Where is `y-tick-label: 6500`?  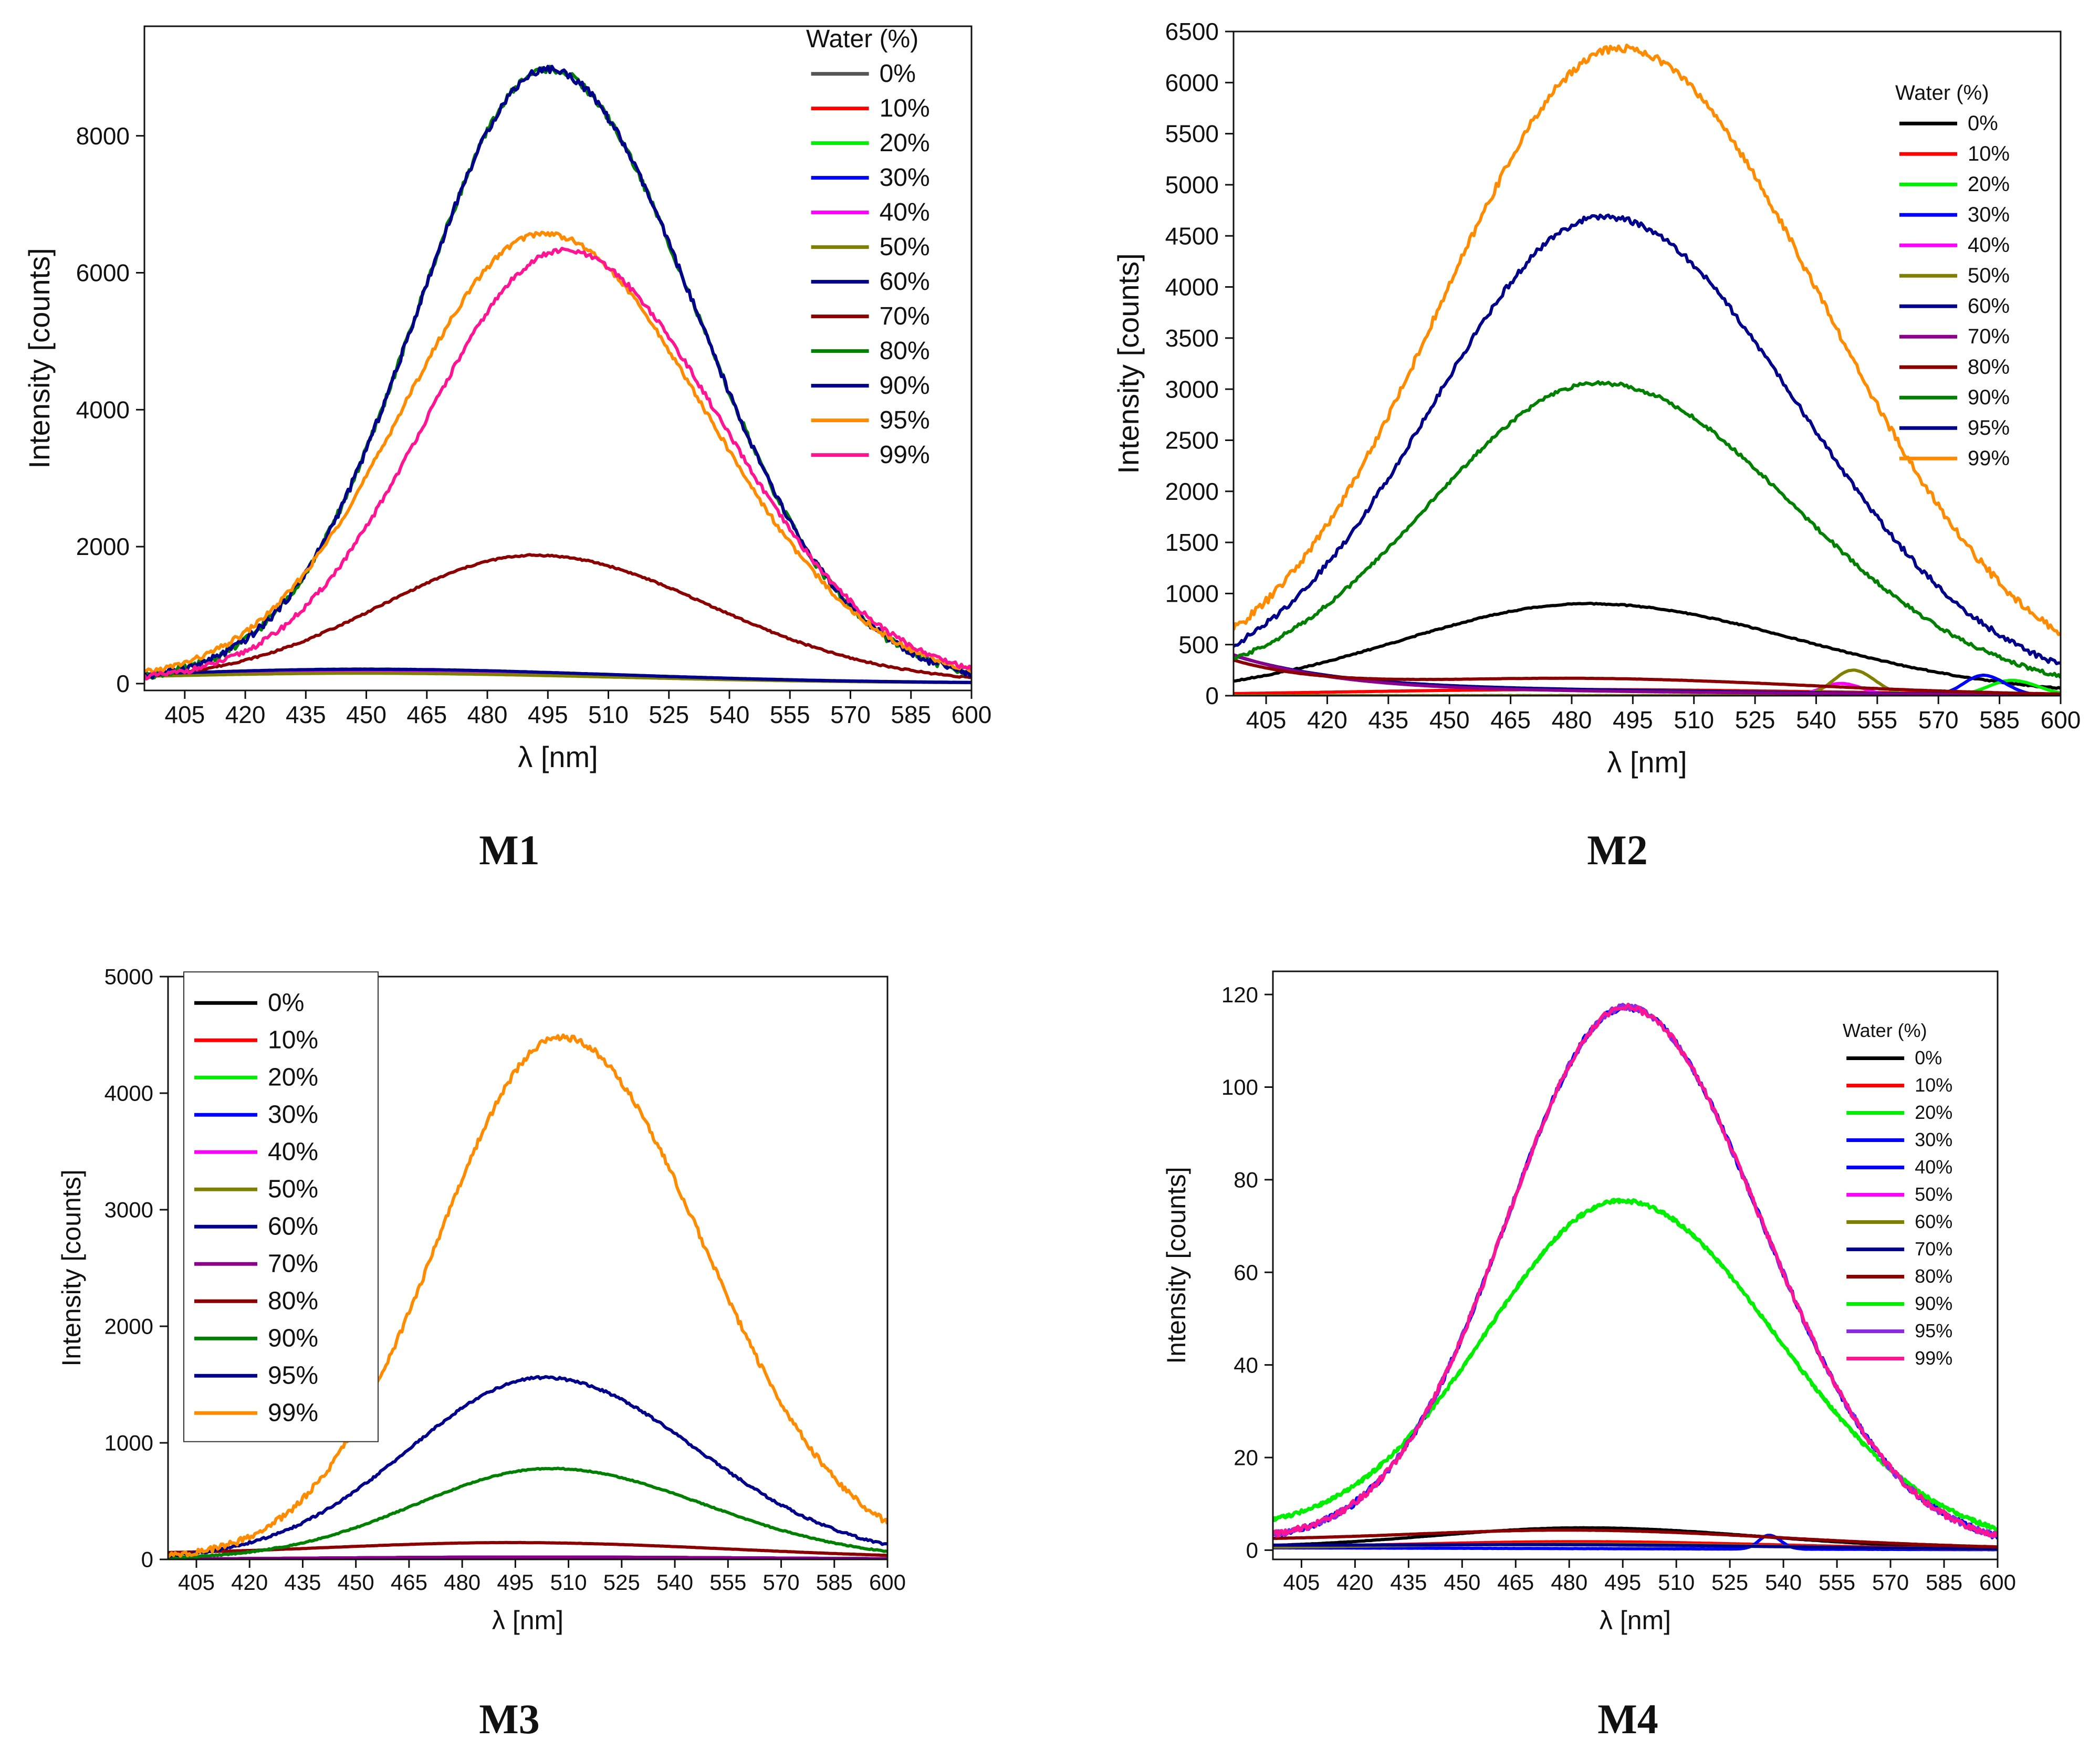
y-tick-label: 6500 is located at coordinates (1192, 31).